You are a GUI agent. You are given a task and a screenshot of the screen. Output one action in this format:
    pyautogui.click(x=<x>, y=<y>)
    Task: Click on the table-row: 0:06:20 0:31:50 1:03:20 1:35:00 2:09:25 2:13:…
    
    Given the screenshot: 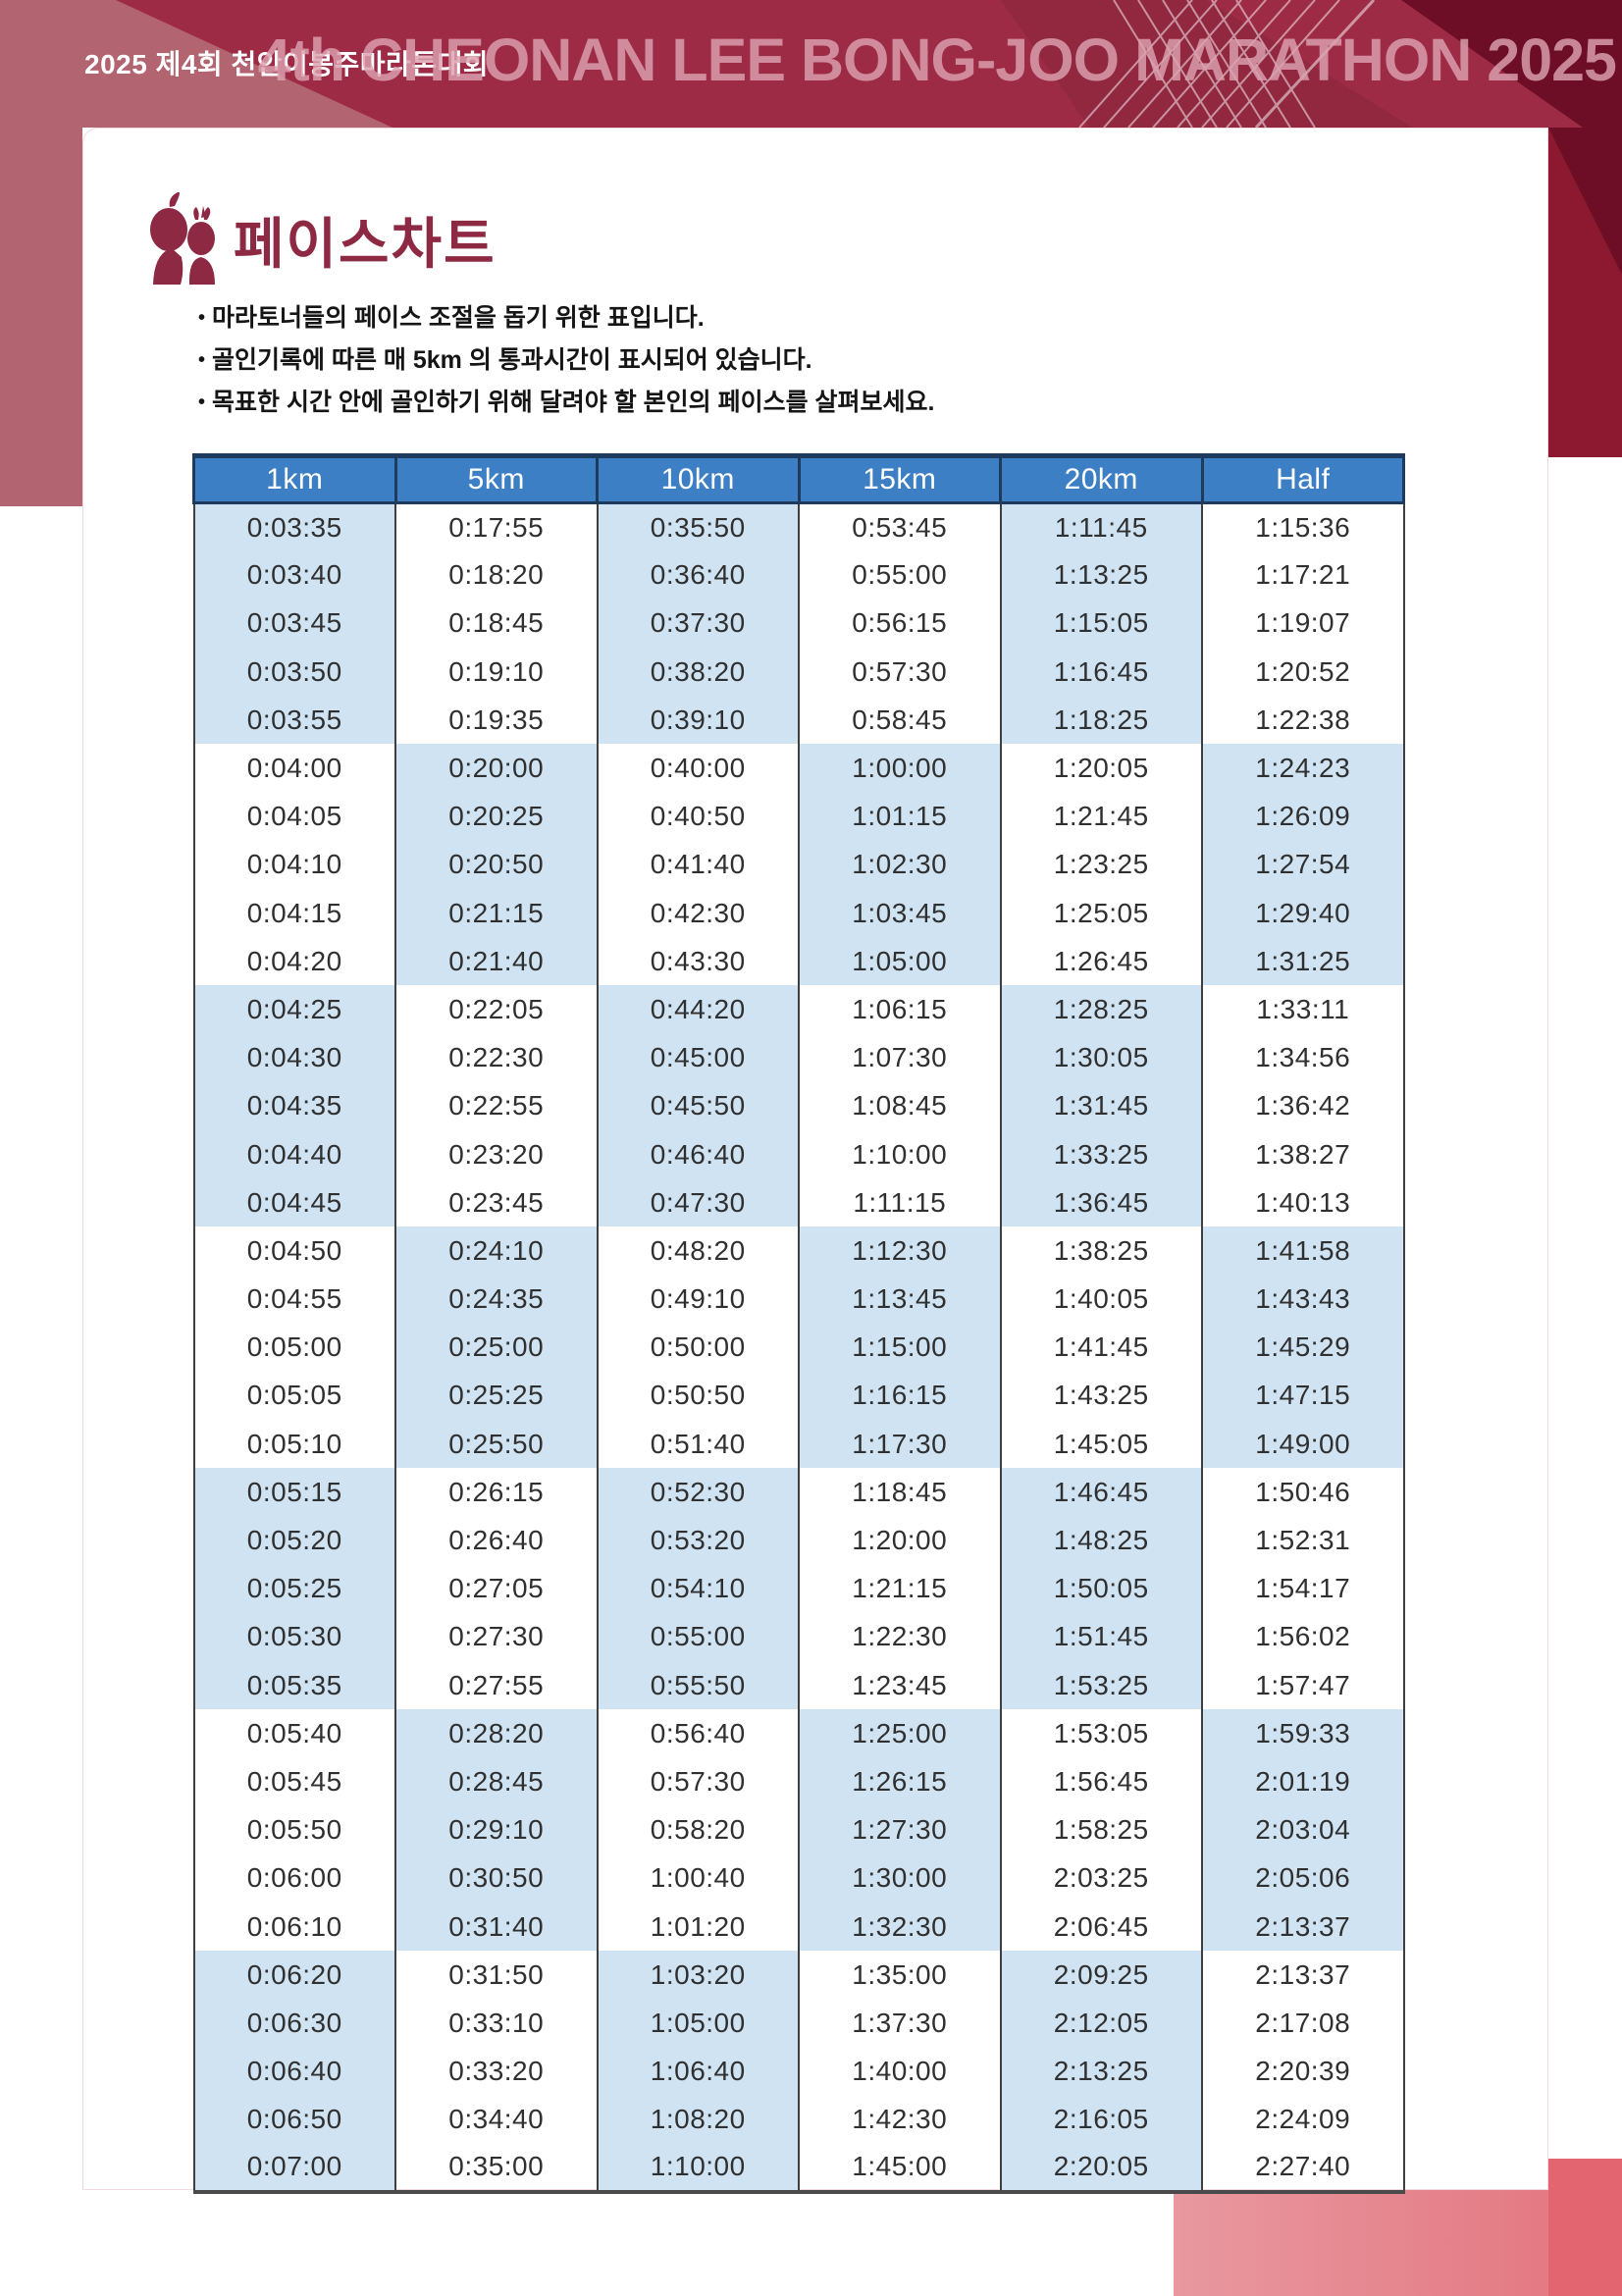 What is the action you would take?
    pyautogui.click(x=798, y=1975)
    